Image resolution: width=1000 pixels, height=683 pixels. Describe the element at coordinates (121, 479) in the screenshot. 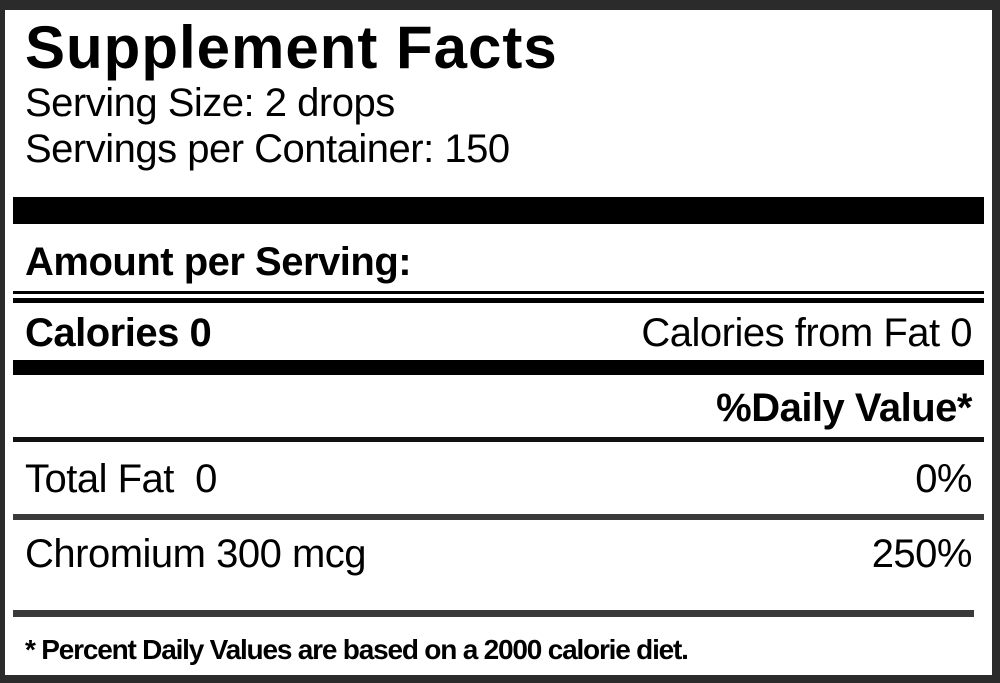

I see `nutrient-name: Total Fat 0` at that location.